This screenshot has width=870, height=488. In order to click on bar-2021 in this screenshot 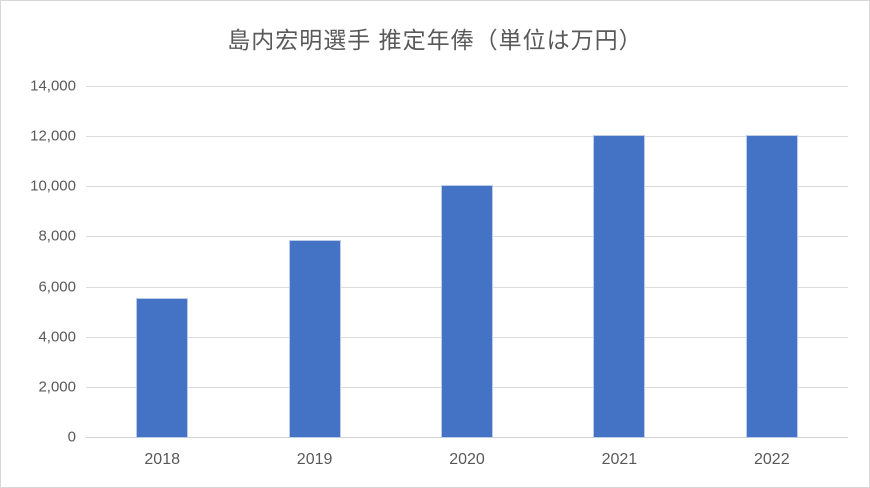, I will do `click(619, 286)`.